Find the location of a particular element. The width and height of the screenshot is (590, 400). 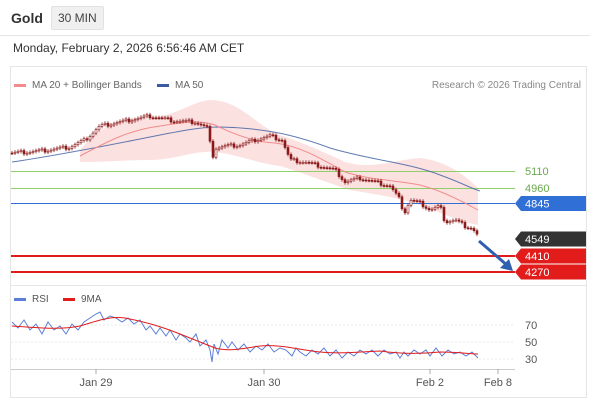

x-tick-feb8: Feb 8 is located at coordinates (498, 383).